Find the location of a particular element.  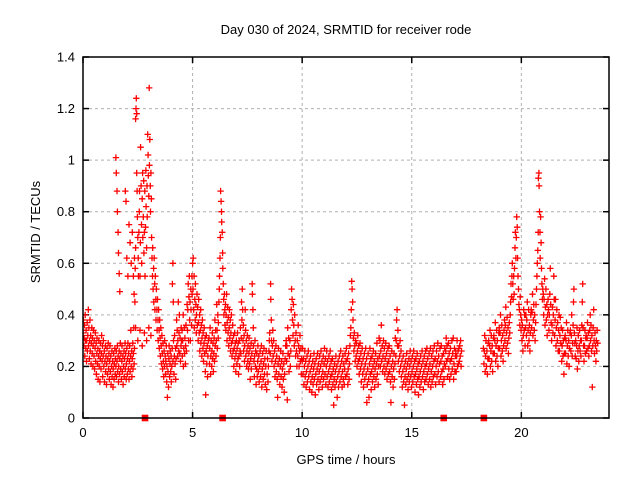

y-tick-label: 1.2 is located at coordinates (66, 108).